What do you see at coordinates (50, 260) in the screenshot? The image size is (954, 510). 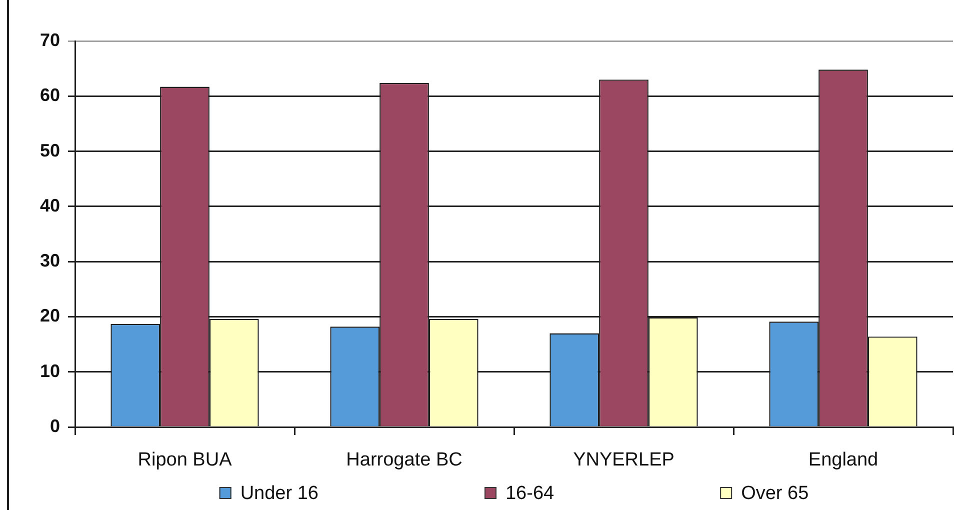 I see `y-tick-label: 30` at bounding box center [50, 260].